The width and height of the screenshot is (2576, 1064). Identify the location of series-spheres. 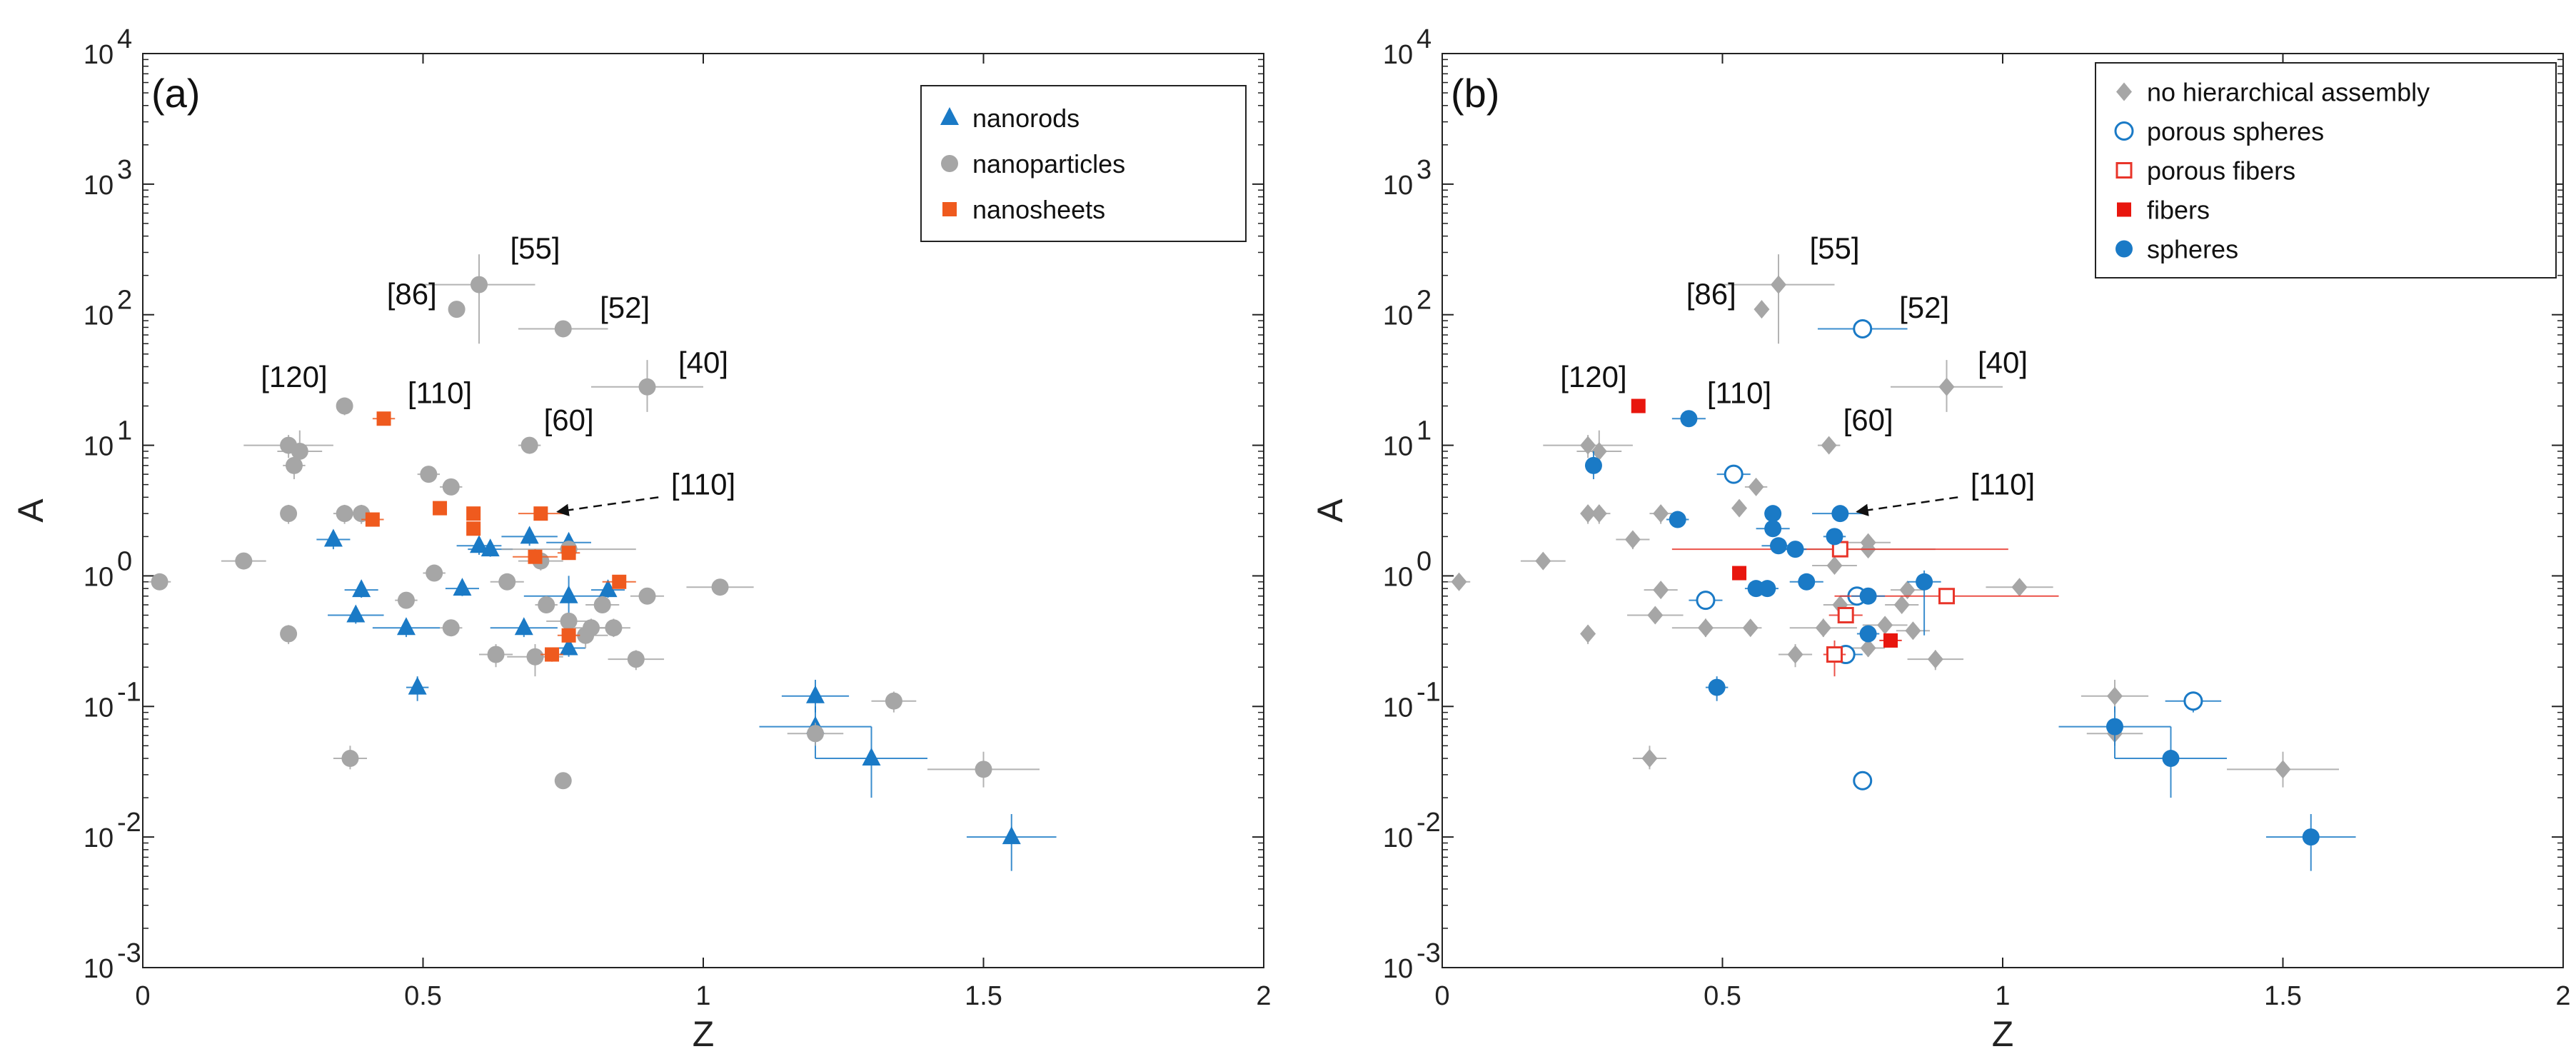
(1970, 640).